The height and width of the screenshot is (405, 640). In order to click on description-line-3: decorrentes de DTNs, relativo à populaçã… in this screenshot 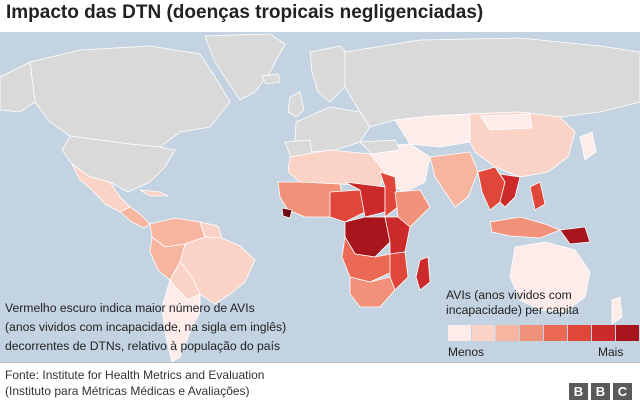, I will do `click(143, 346)`.